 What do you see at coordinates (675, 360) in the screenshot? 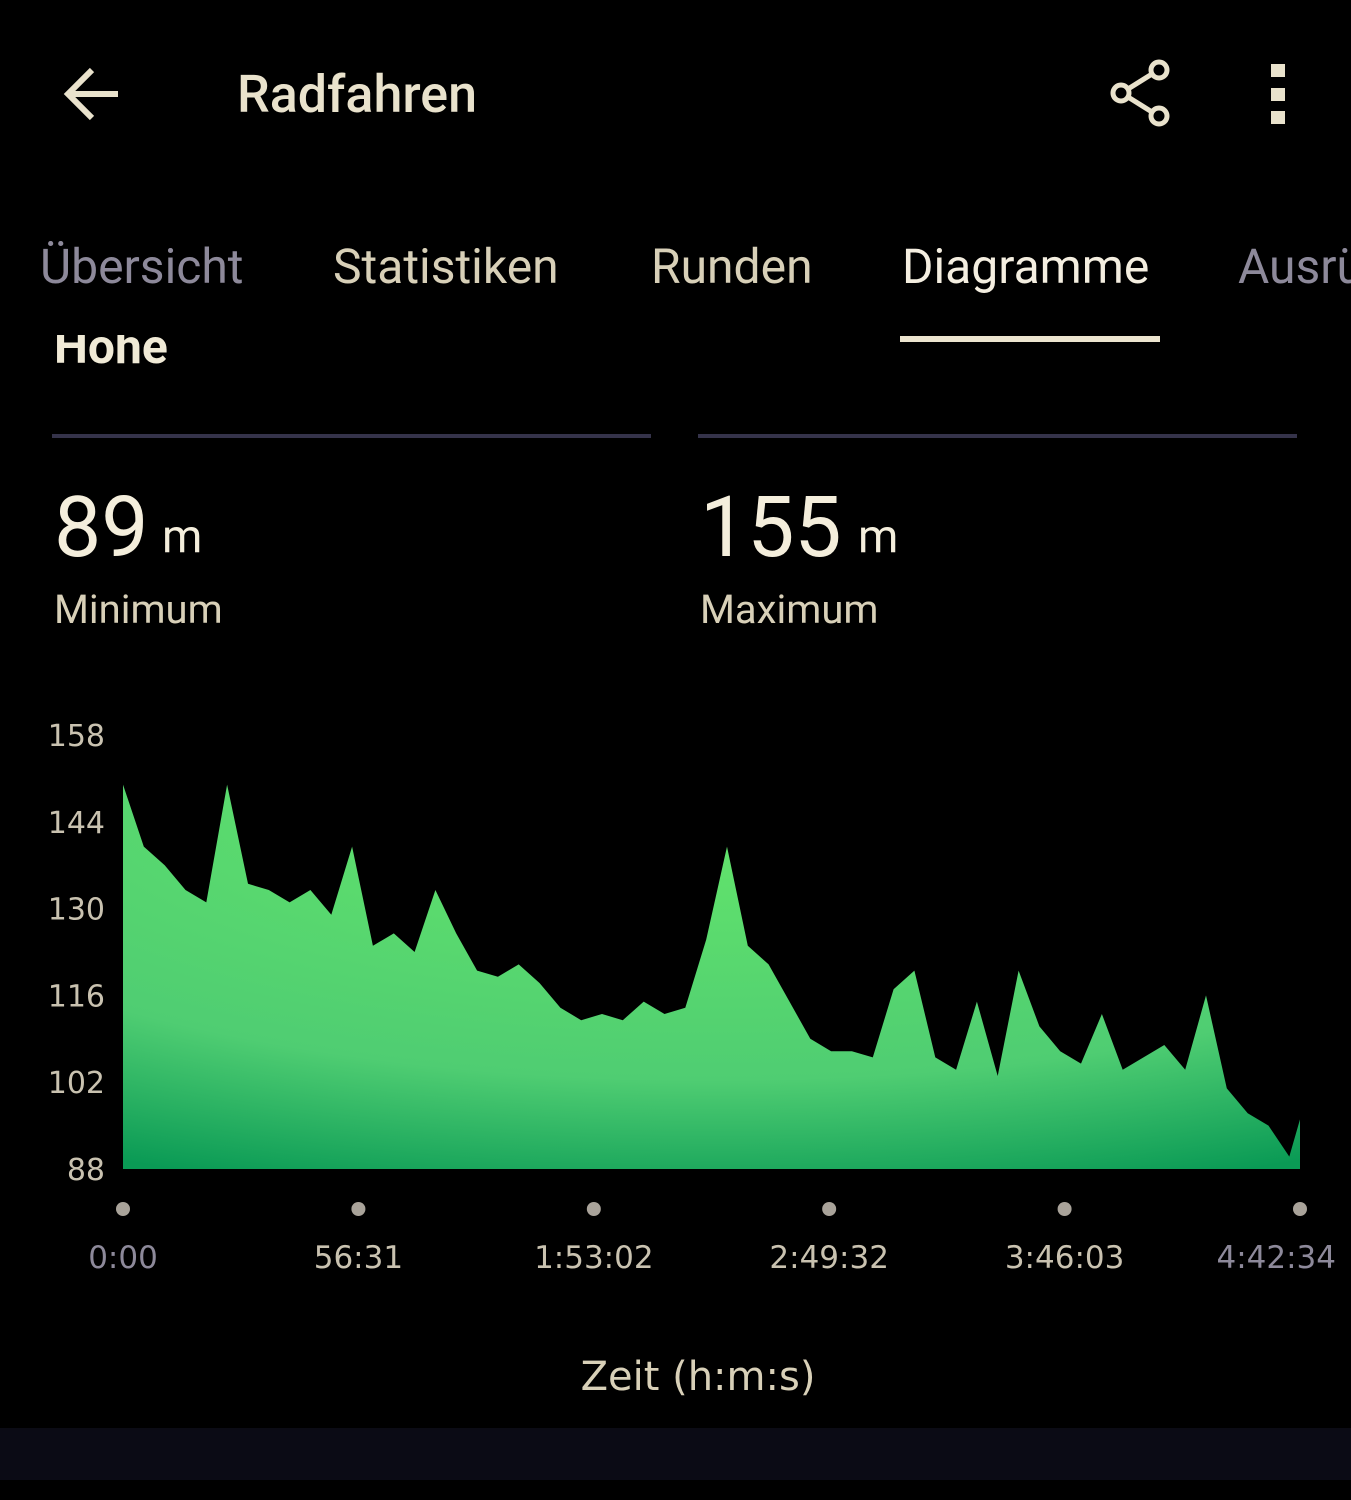
I see `section-clip: Höhe` at bounding box center [675, 360].